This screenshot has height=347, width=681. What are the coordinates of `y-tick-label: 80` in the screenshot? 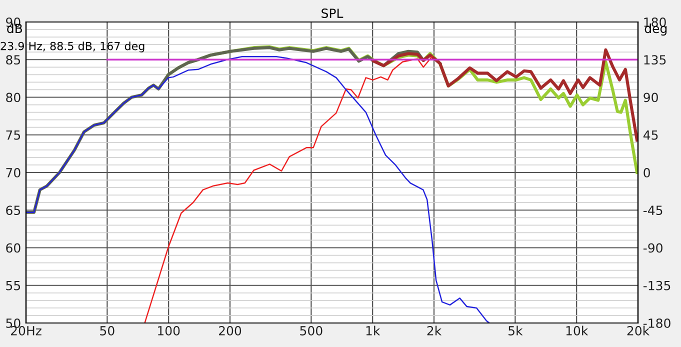 It's located at (13, 97).